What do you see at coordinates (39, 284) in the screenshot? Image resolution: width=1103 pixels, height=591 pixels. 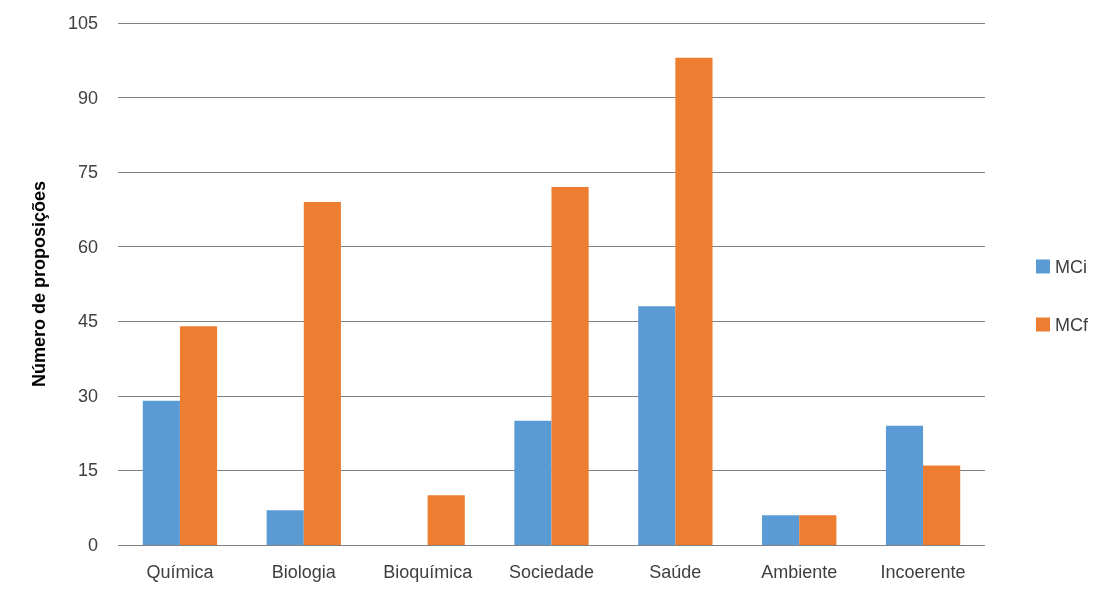 I see `y-axis-title: Número de proposições` at bounding box center [39, 284].